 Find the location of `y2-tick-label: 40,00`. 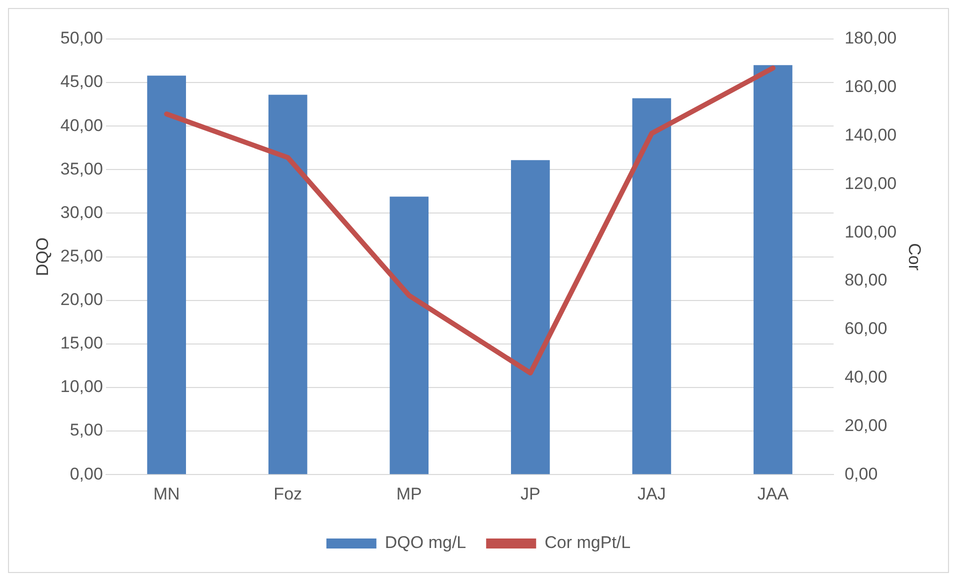

y2-tick-label: 40,00 is located at coordinates (866, 376).